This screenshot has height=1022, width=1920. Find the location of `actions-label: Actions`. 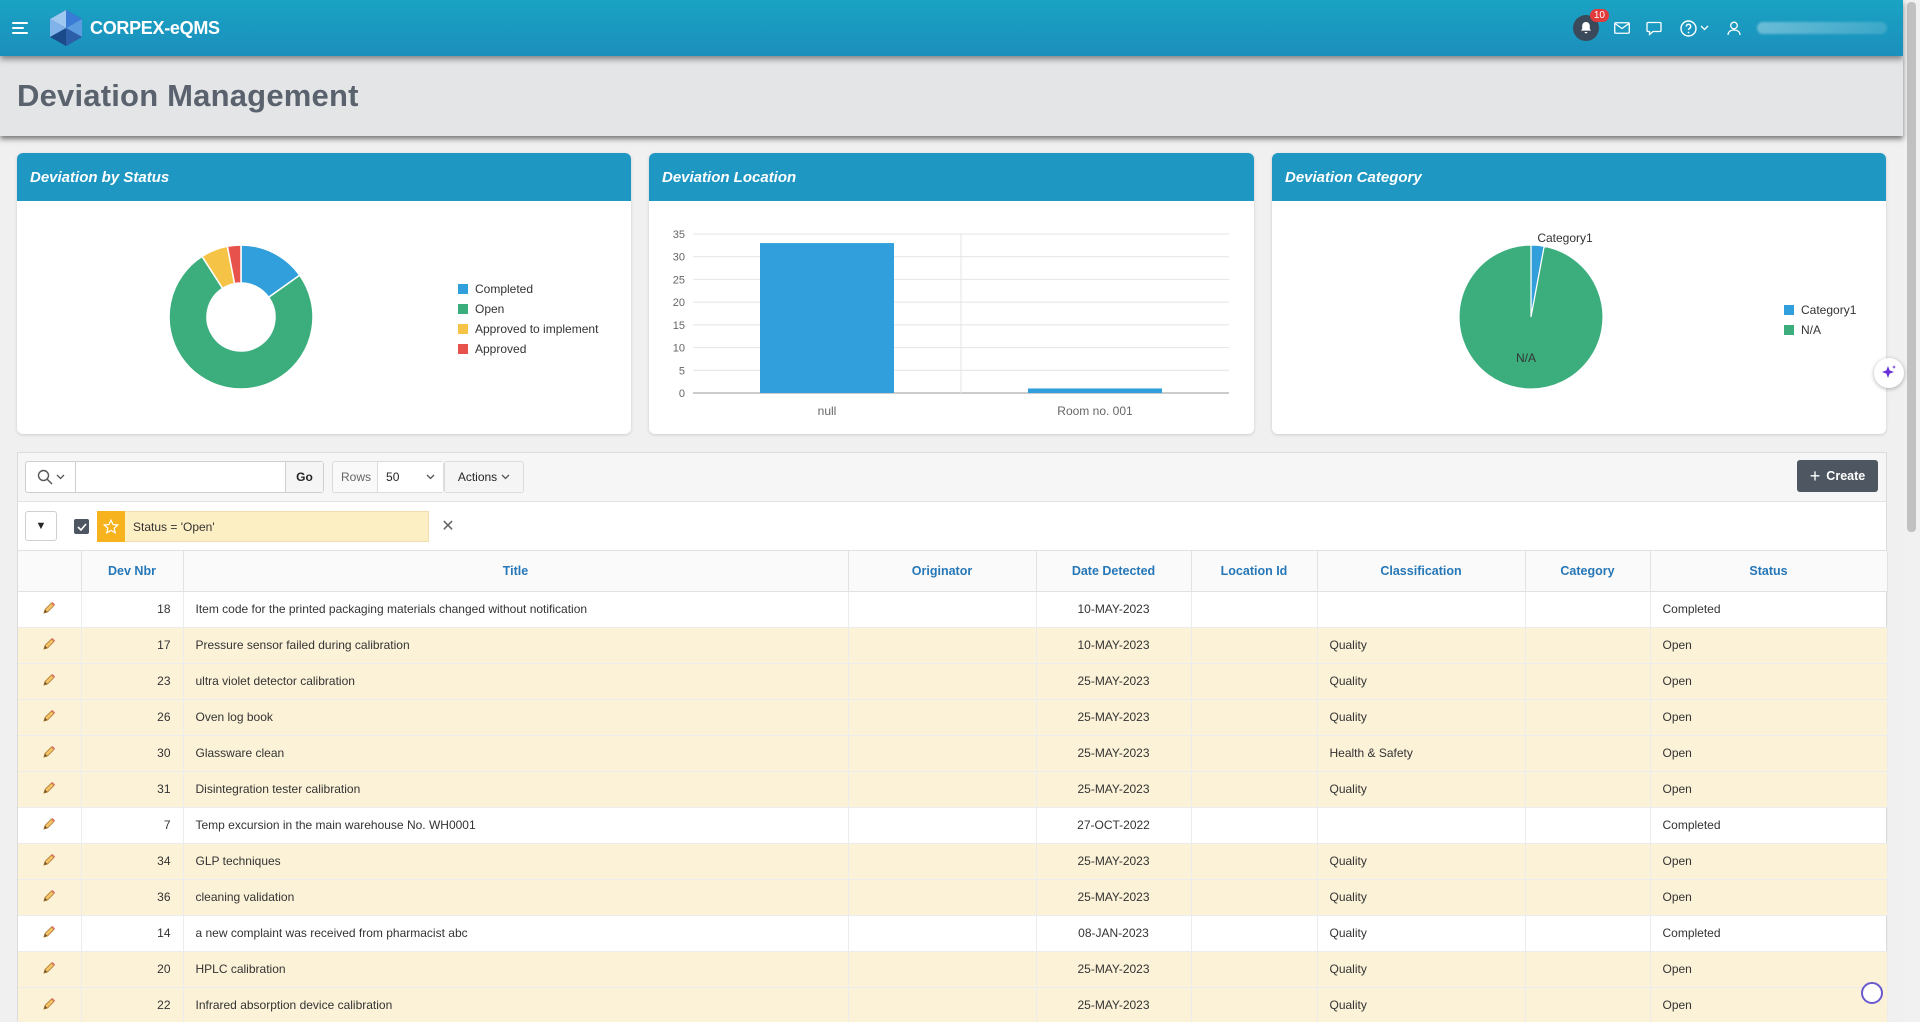

actions-label: Actions is located at coordinates (477, 477).